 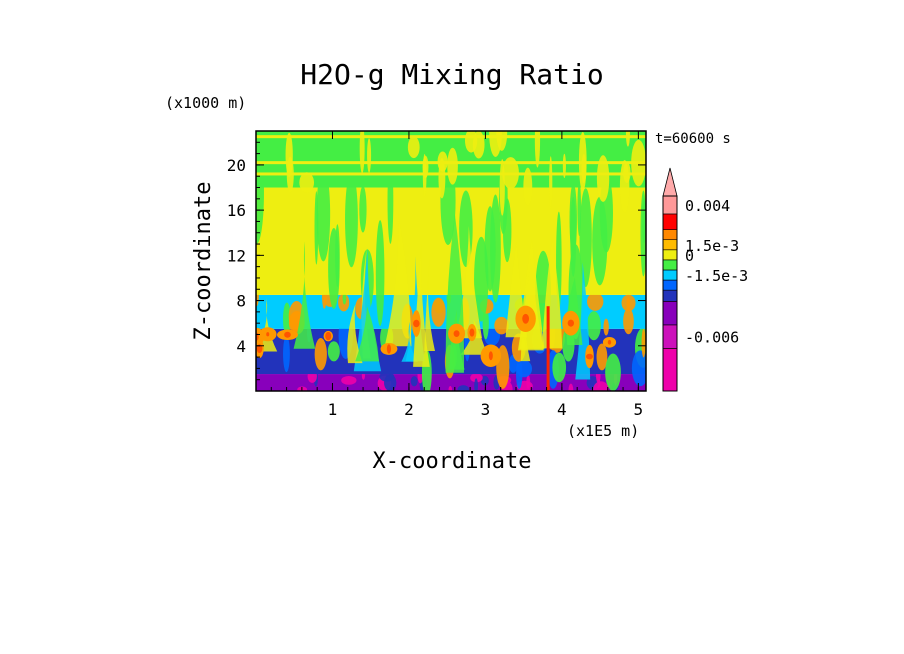 I want to click on field-spike, so click(x=548, y=348).